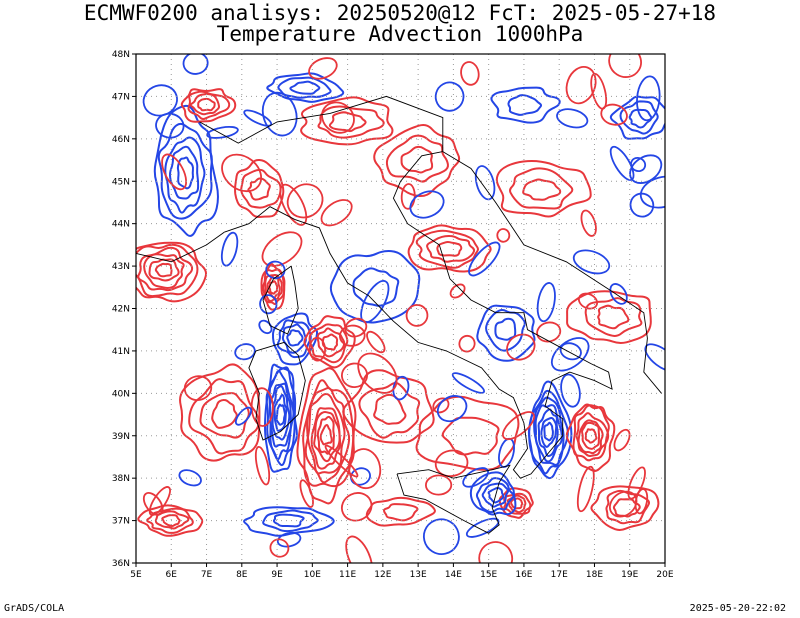  I want to click on map-title-line2: Temperature Advection 1000hPa, so click(400, 34).